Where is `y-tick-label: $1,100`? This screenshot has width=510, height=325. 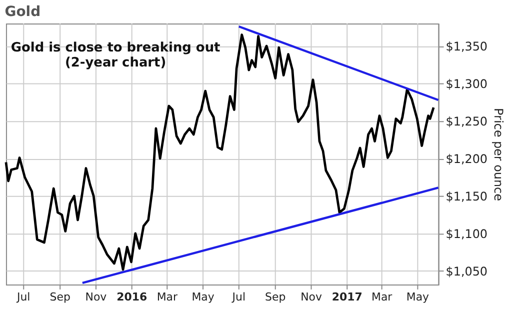
y-tick-label: $1,100 is located at coordinates (467, 233).